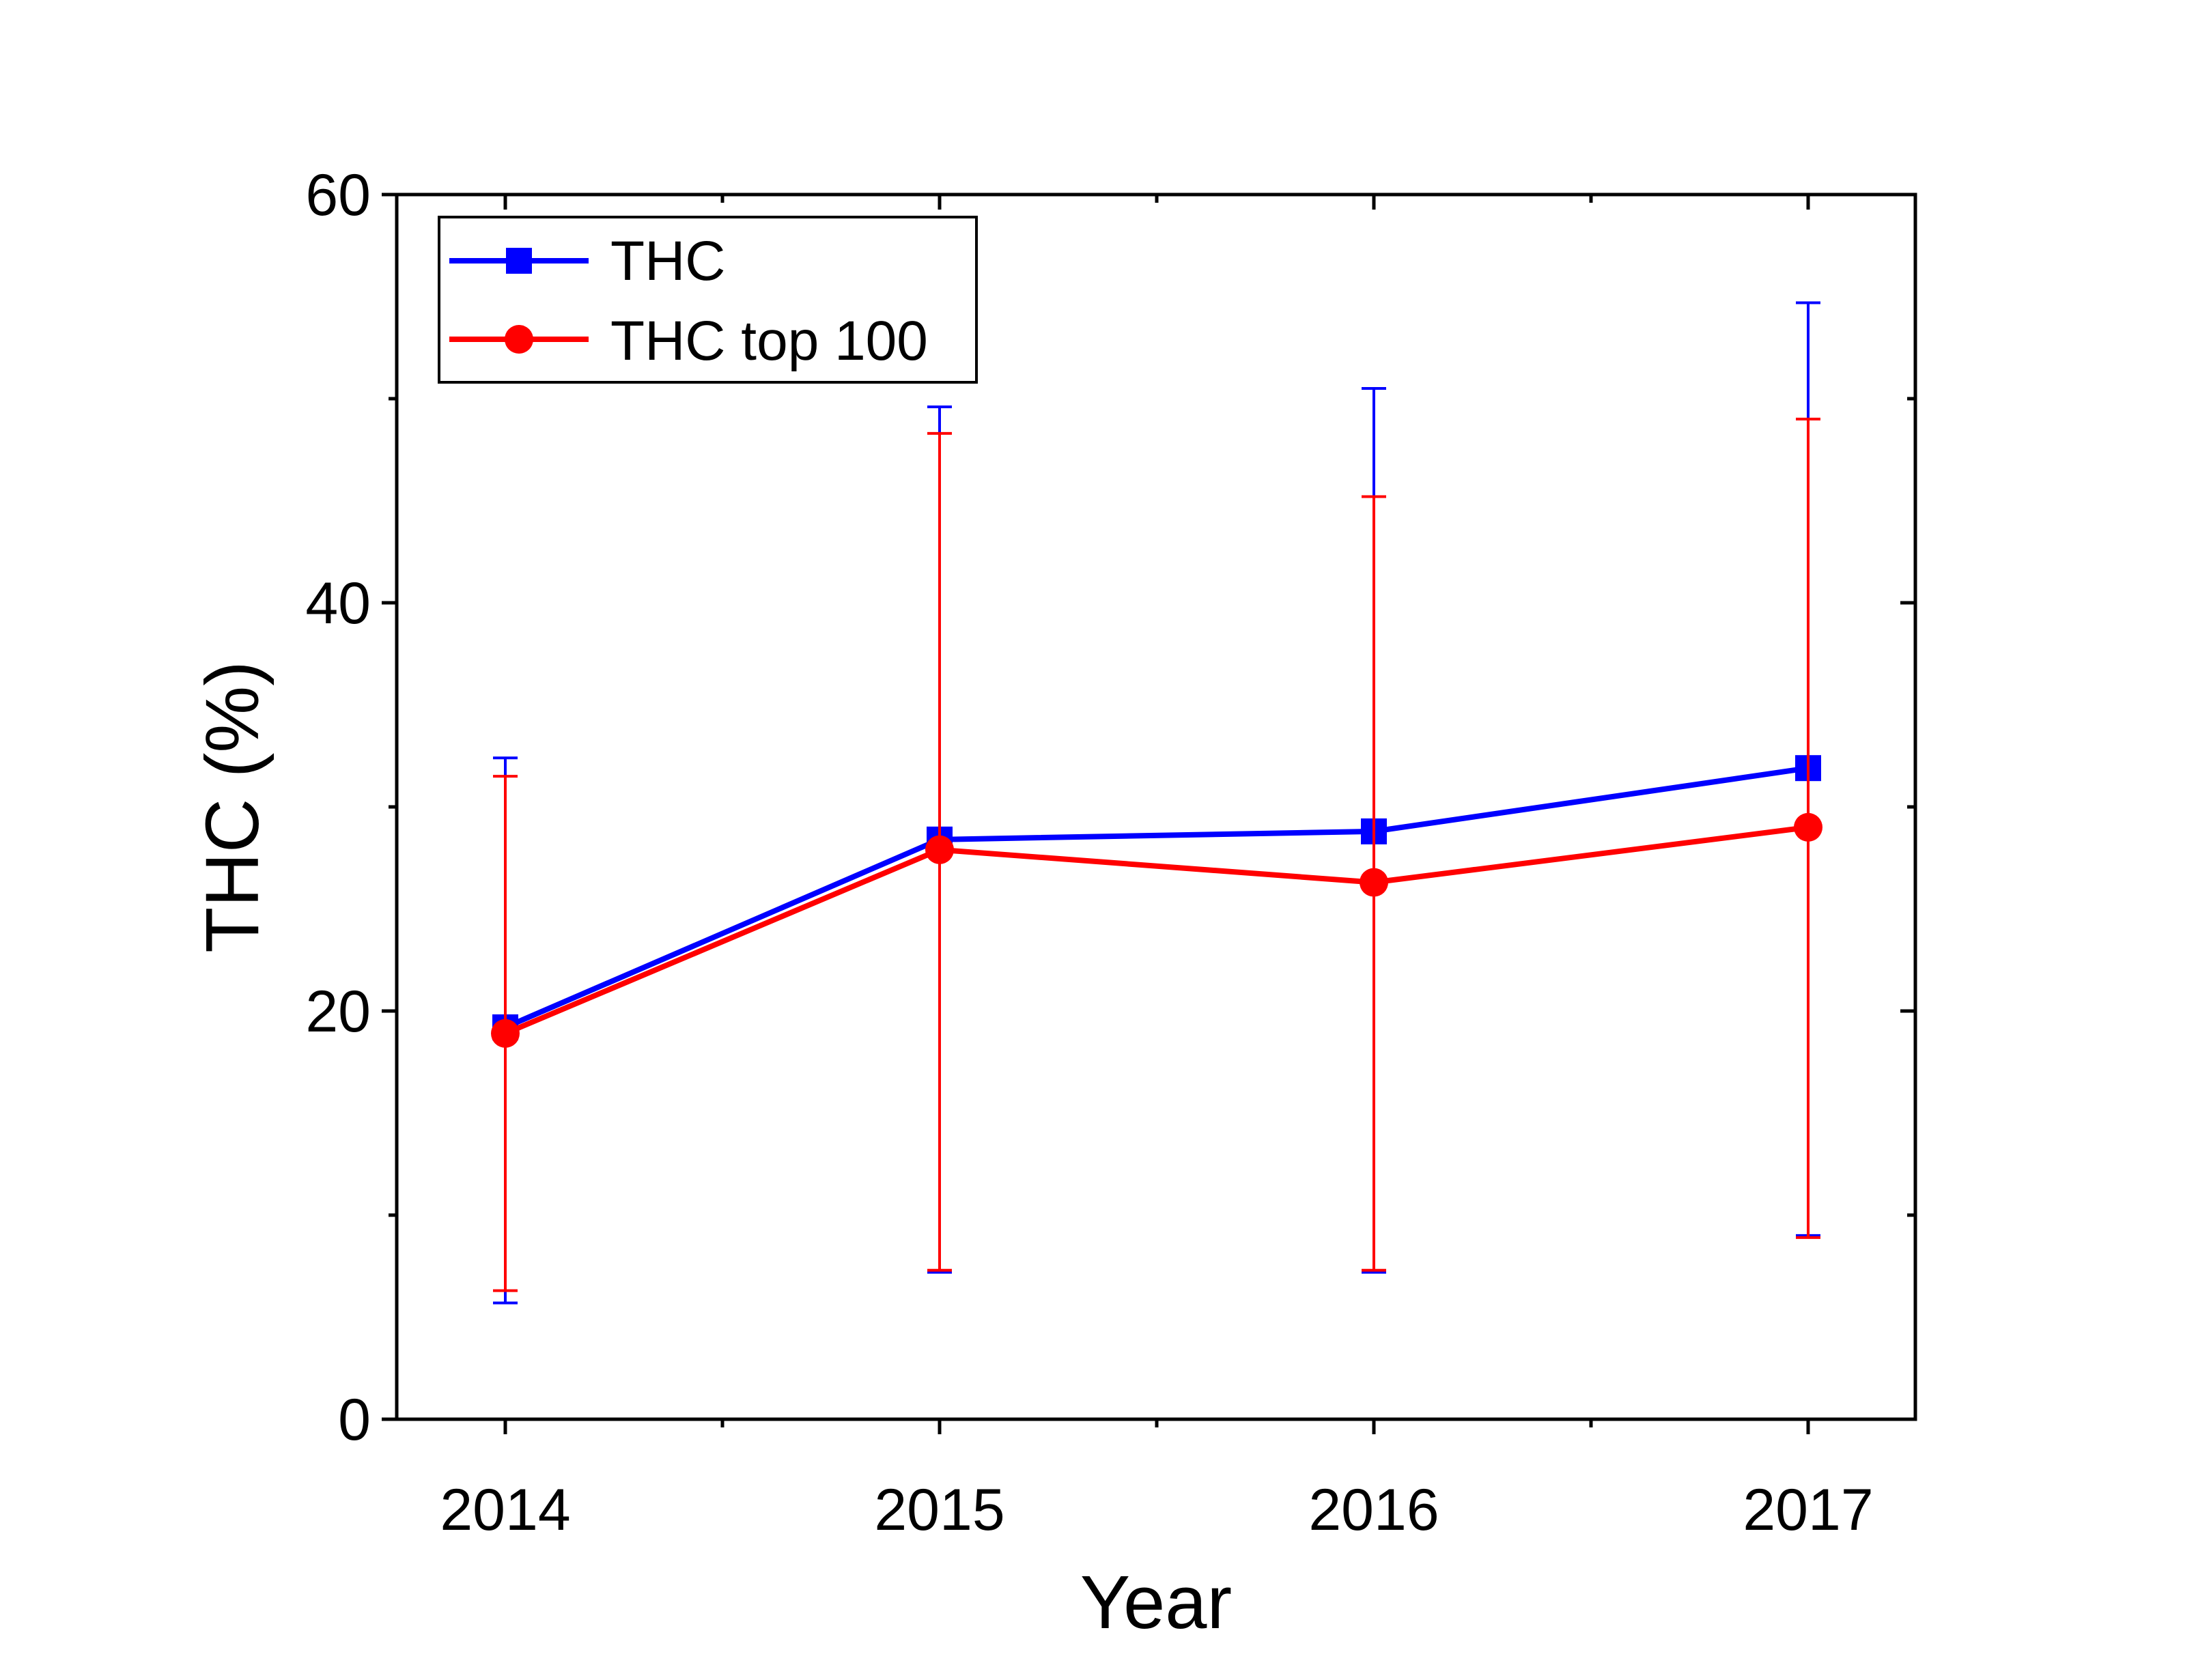  What do you see at coordinates (505, 1510) in the screenshot?
I see `x-tick-label: 2014` at bounding box center [505, 1510].